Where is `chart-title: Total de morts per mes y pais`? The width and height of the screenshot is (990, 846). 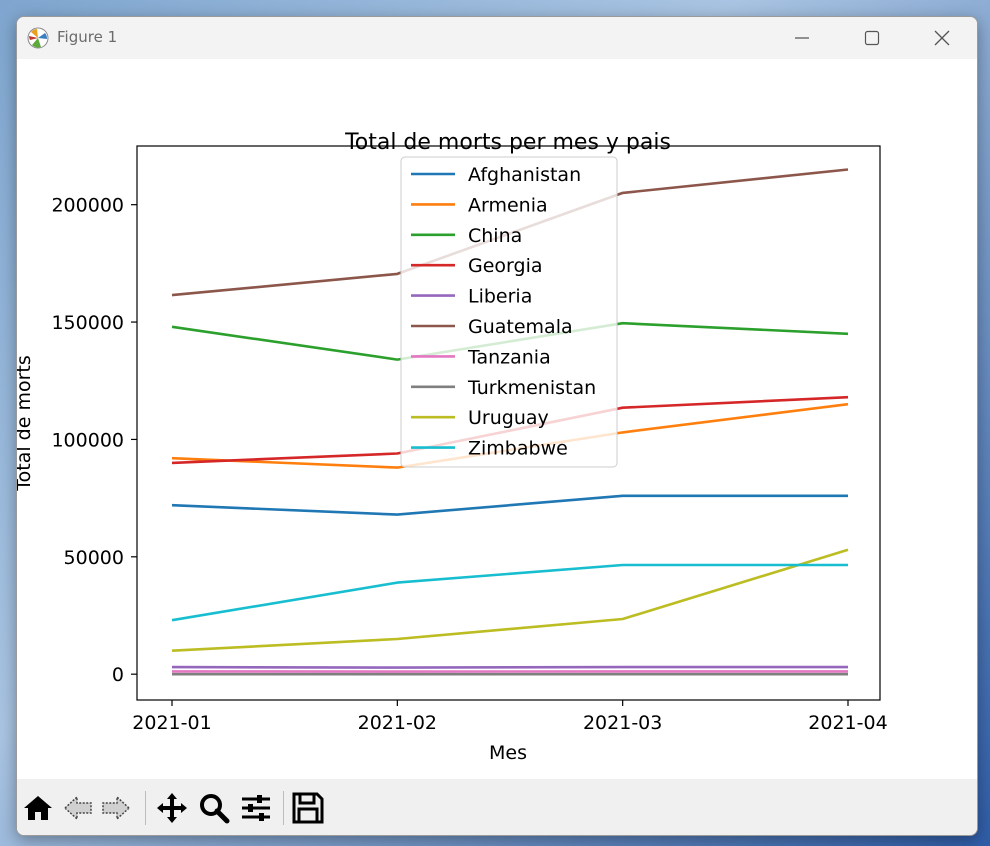
chart-title: Total de morts per mes y pais is located at coordinates (507, 142).